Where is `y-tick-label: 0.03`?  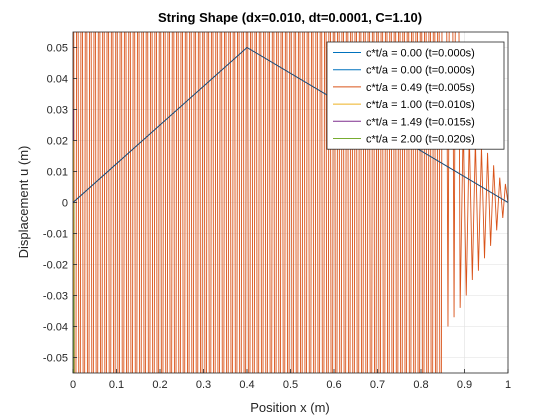 y-tick-label: 0.03 is located at coordinates (57, 111).